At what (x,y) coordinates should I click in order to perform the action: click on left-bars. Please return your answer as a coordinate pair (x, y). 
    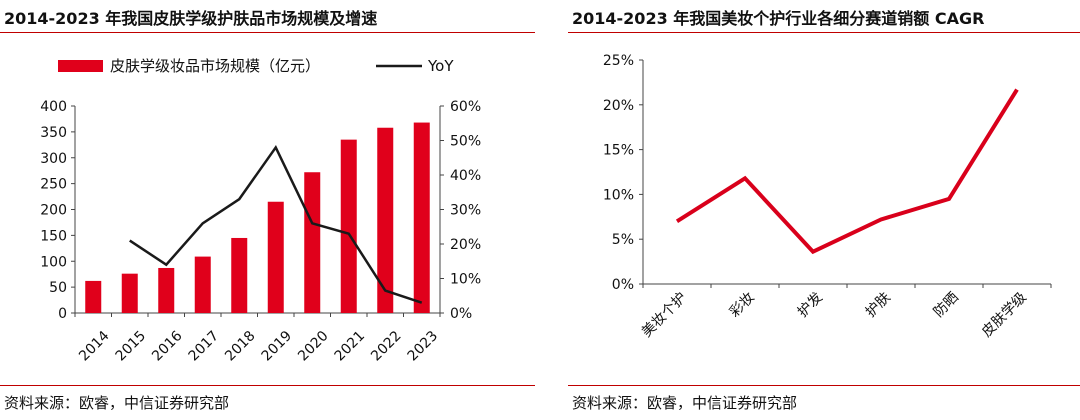
    Looking at the image, I should click on (257, 217).